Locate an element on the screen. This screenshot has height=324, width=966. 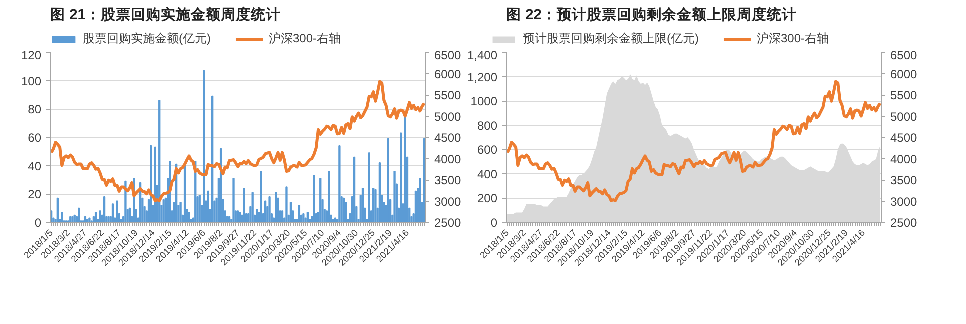
y-tick-label: 1,200 is located at coordinates (482, 77).